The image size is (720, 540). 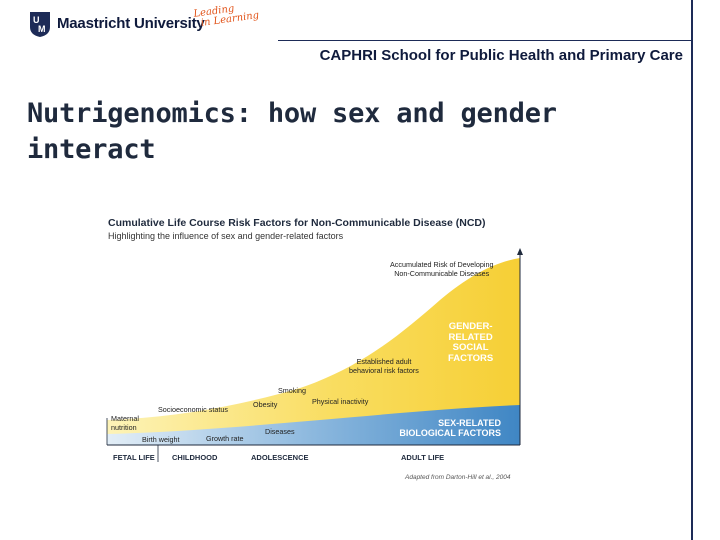 I want to click on stage-childhood: CHILDHOOD, so click(x=195, y=457).